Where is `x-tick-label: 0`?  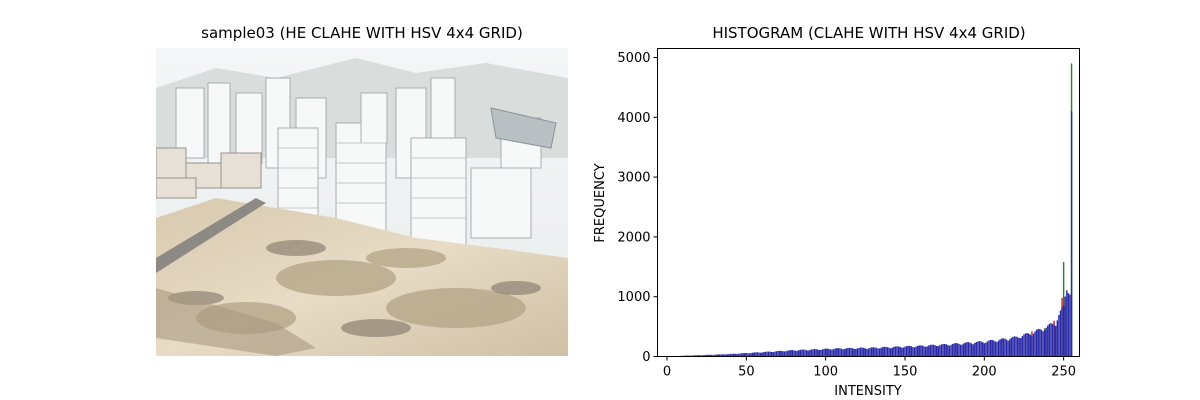 x-tick-label: 0 is located at coordinates (667, 372).